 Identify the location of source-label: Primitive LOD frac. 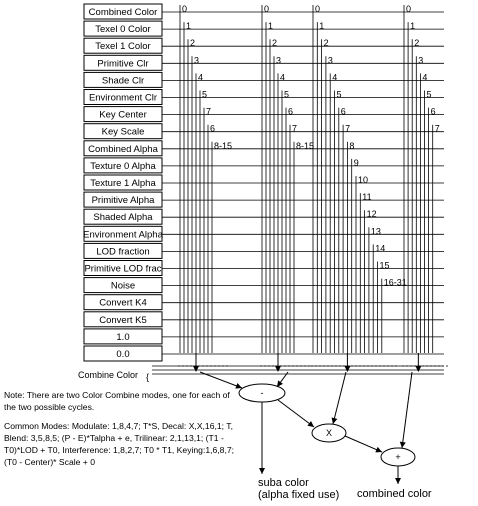
(122, 269).